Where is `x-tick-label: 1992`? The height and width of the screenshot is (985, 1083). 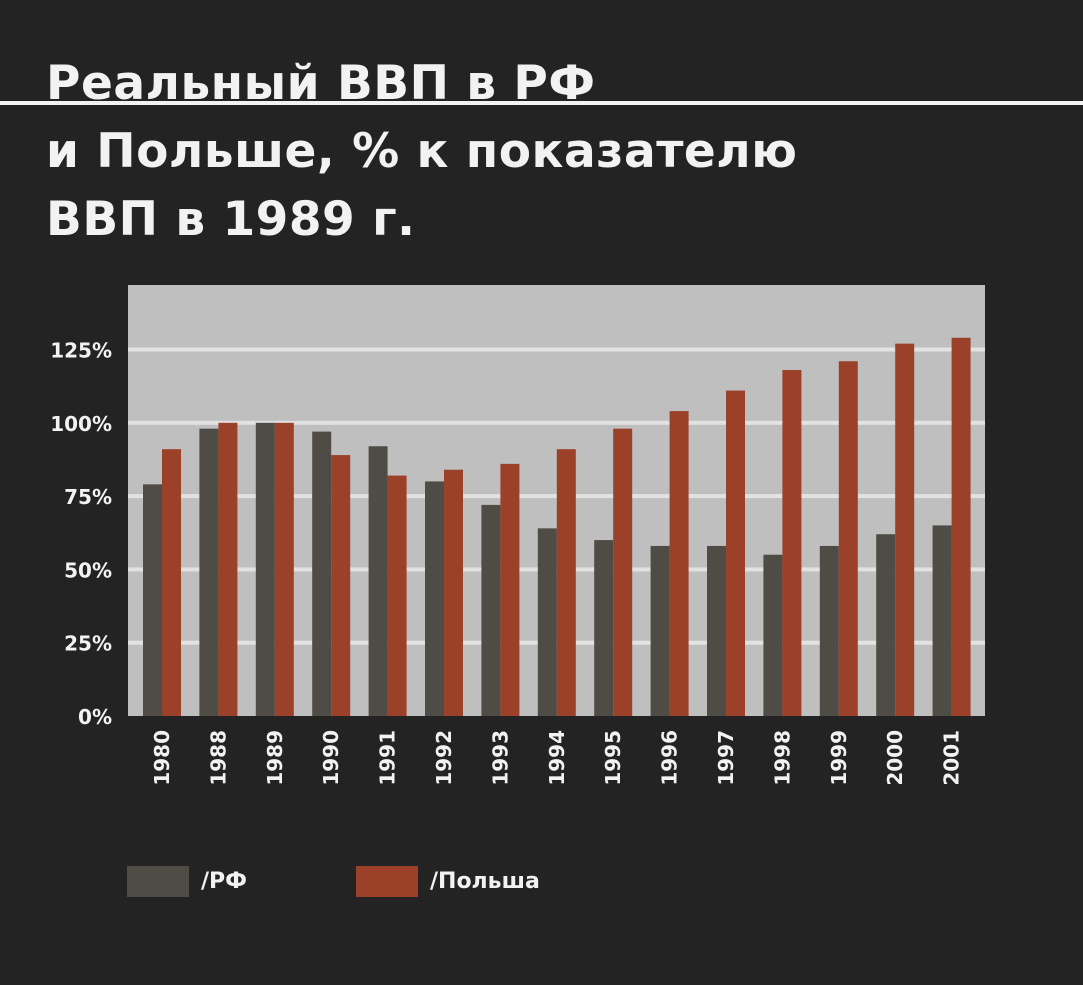 x-tick-label: 1992 is located at coordinates (444, 758).